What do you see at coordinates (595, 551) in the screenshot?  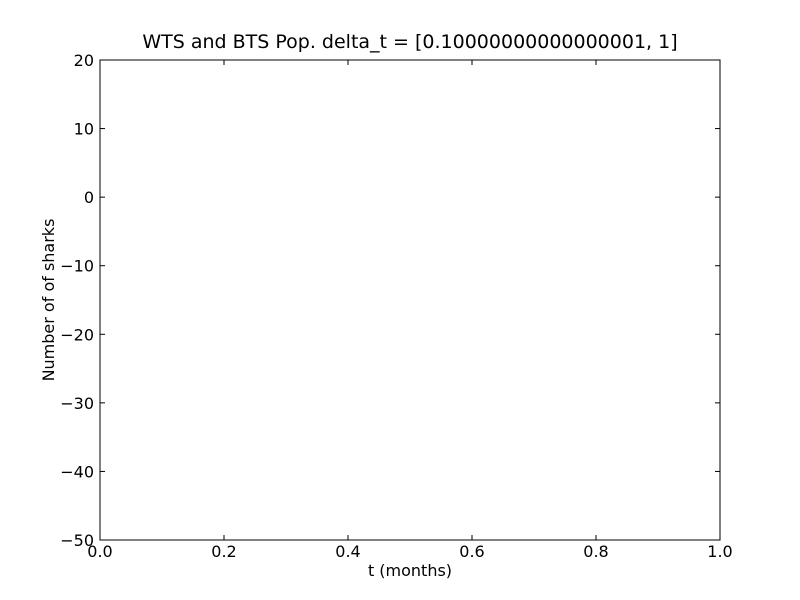 I see `x-tick-label: 0.8` at bounding box center [595, 551].